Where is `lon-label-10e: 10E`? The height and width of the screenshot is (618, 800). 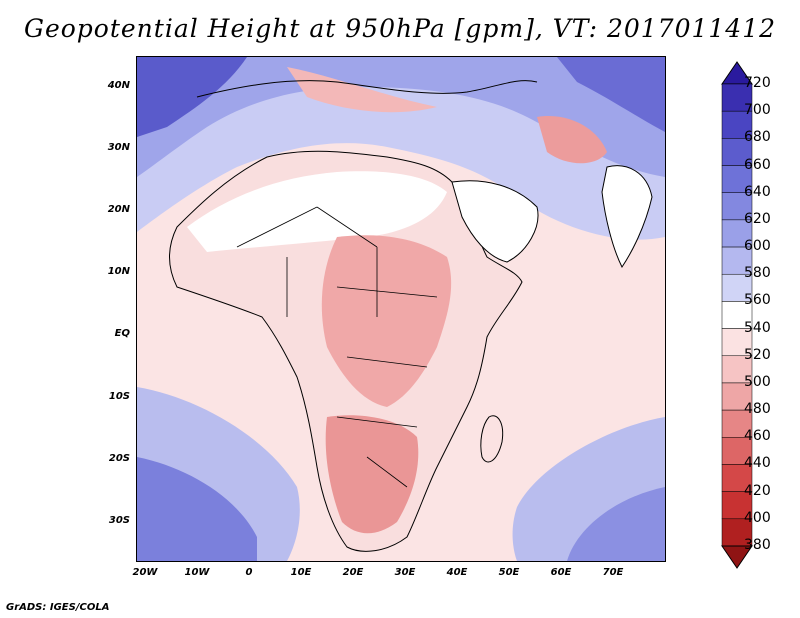
lon-label-10e: 10E is located at coordinates (301, 572).